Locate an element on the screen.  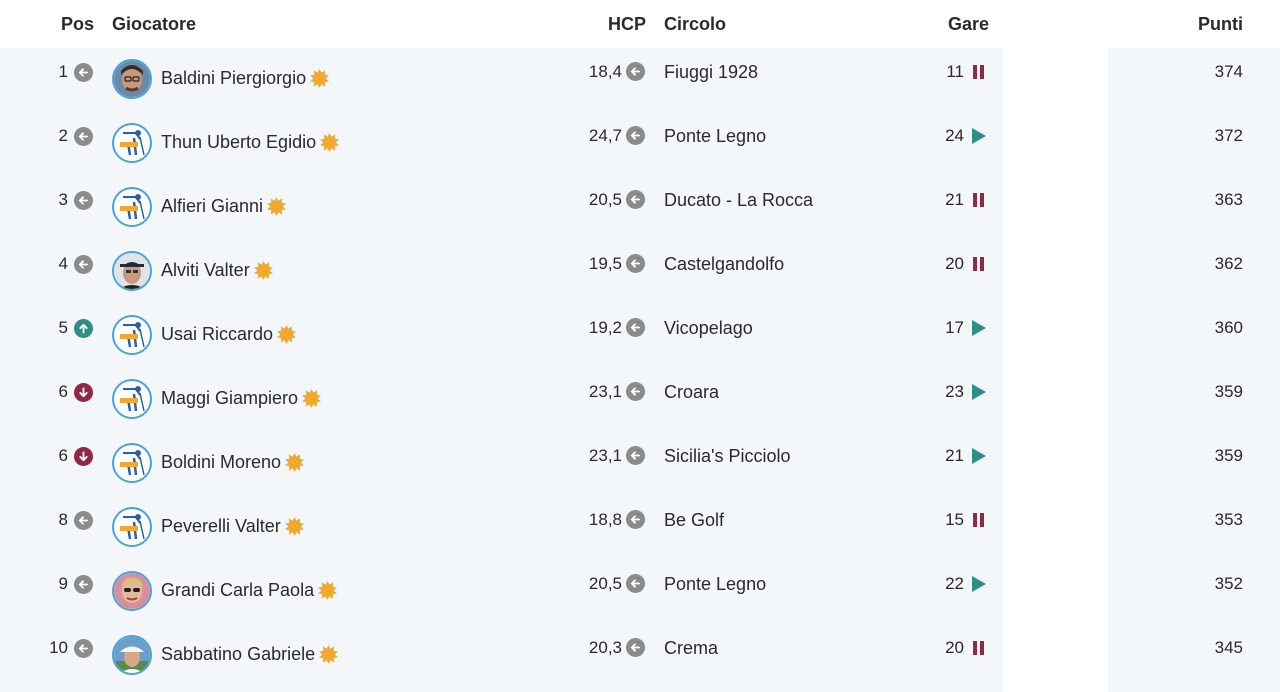
position-value: 3 is located at coordinates (63, 199).